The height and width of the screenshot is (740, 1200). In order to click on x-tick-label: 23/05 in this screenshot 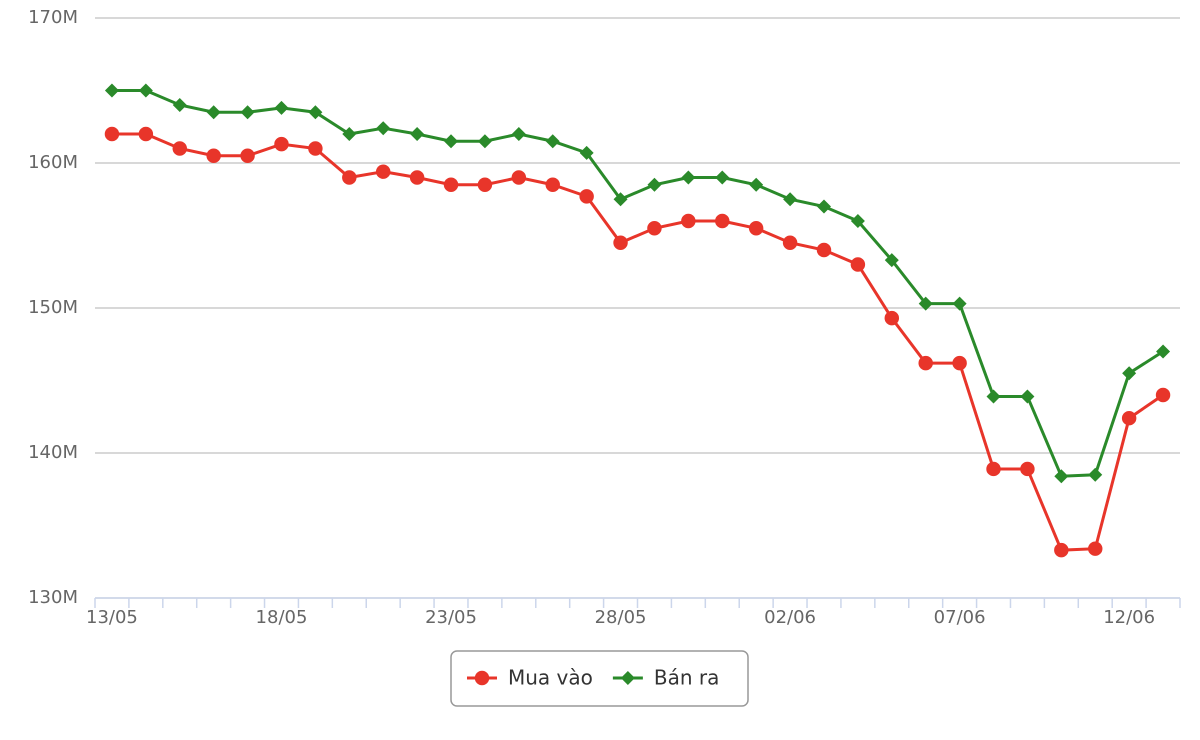, I will do `click(451, 617)`.